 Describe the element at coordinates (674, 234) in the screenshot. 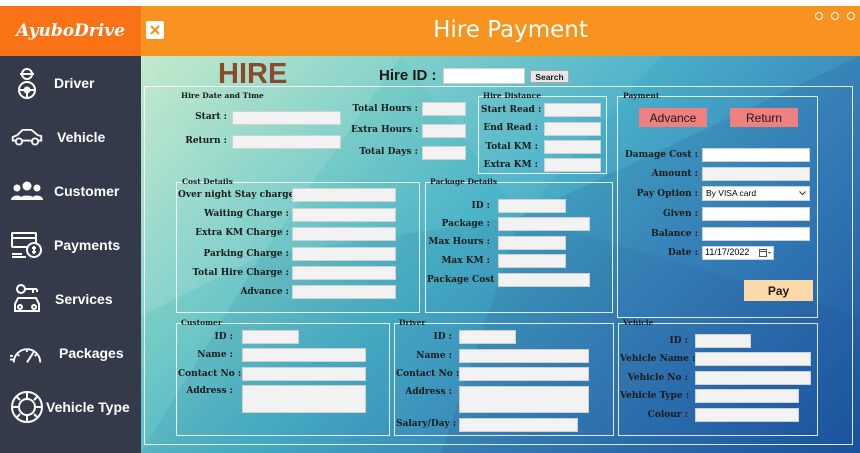

I see `balance-label: Balance :` at that location.